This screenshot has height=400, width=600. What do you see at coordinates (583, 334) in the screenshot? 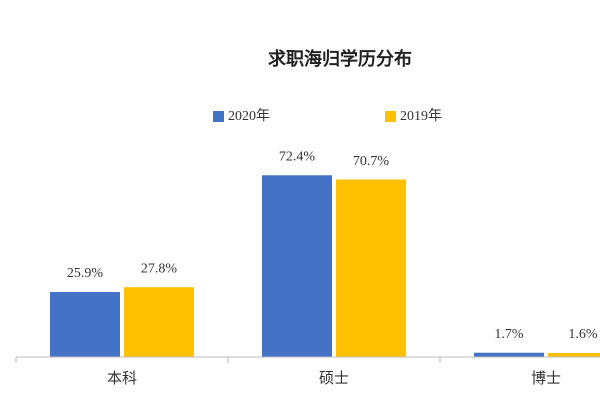
I see `data-label: 1.6%` at bounding box center [583, 334].